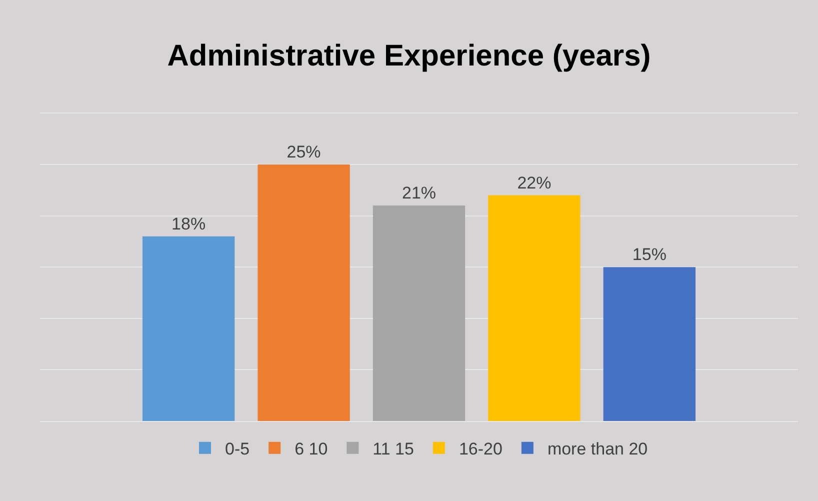  What do you see at coordinates (393, 448) in the screenshot?
I see `legend-label: 11 15` at bounding box center [393, 448].